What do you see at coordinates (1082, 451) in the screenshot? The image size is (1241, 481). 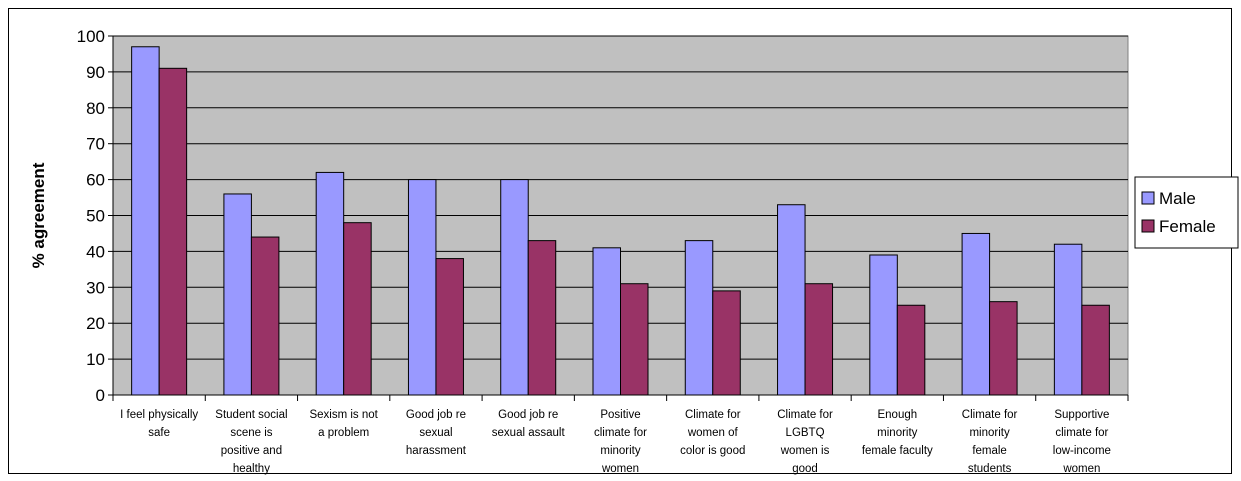 I see `x-tick-label-line: low-income` at bounding box center [1082, 451].